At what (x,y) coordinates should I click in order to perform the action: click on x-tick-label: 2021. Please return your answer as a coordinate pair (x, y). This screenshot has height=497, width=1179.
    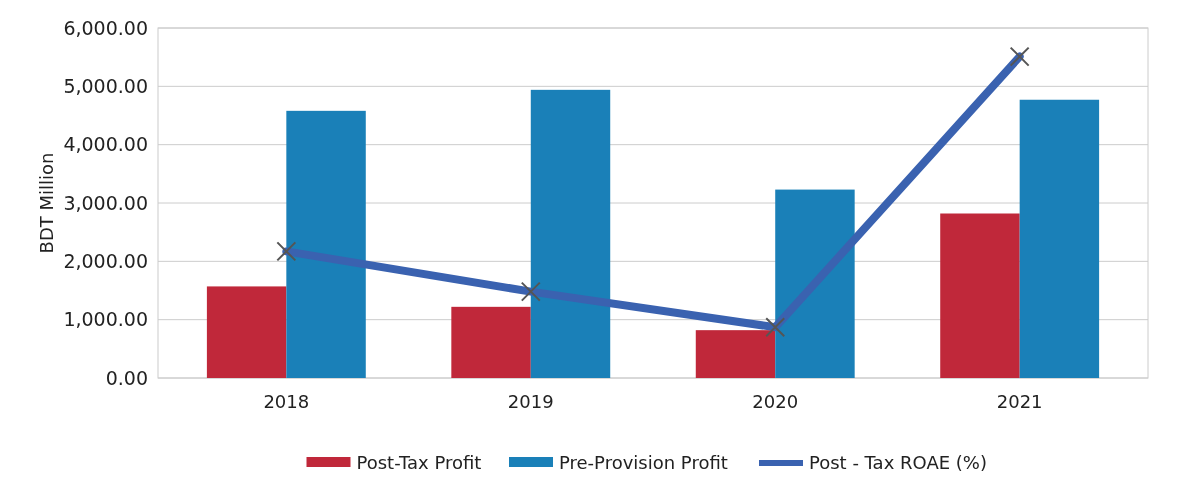
    Looking at the image, I should click on (1019, 401).